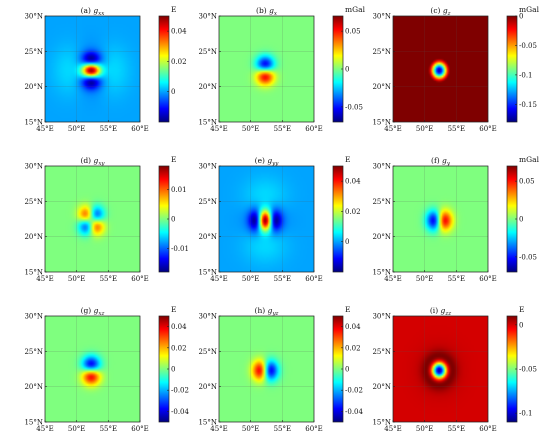 This screenshot has height=438, width=550. Describe the element at coordinates (92, 369) in the screenshot. I see `heatmap-gxz` at that location.